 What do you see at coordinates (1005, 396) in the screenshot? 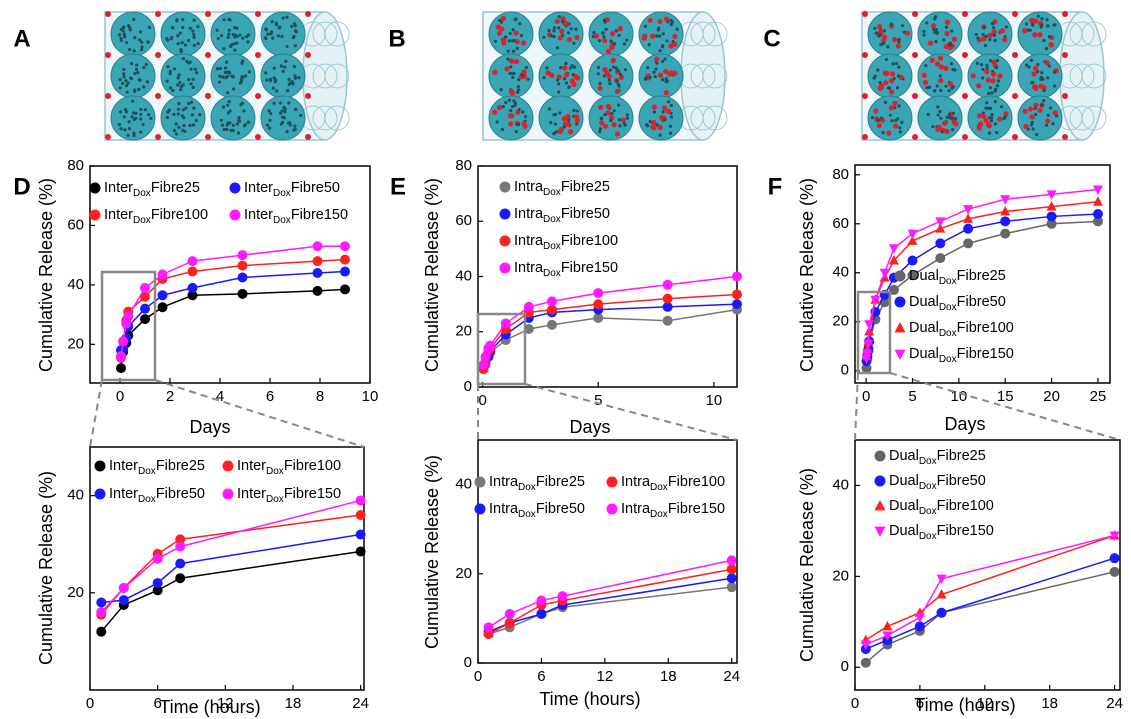
I see `x-tick-label: 15` at bounding box center [1005, 396].